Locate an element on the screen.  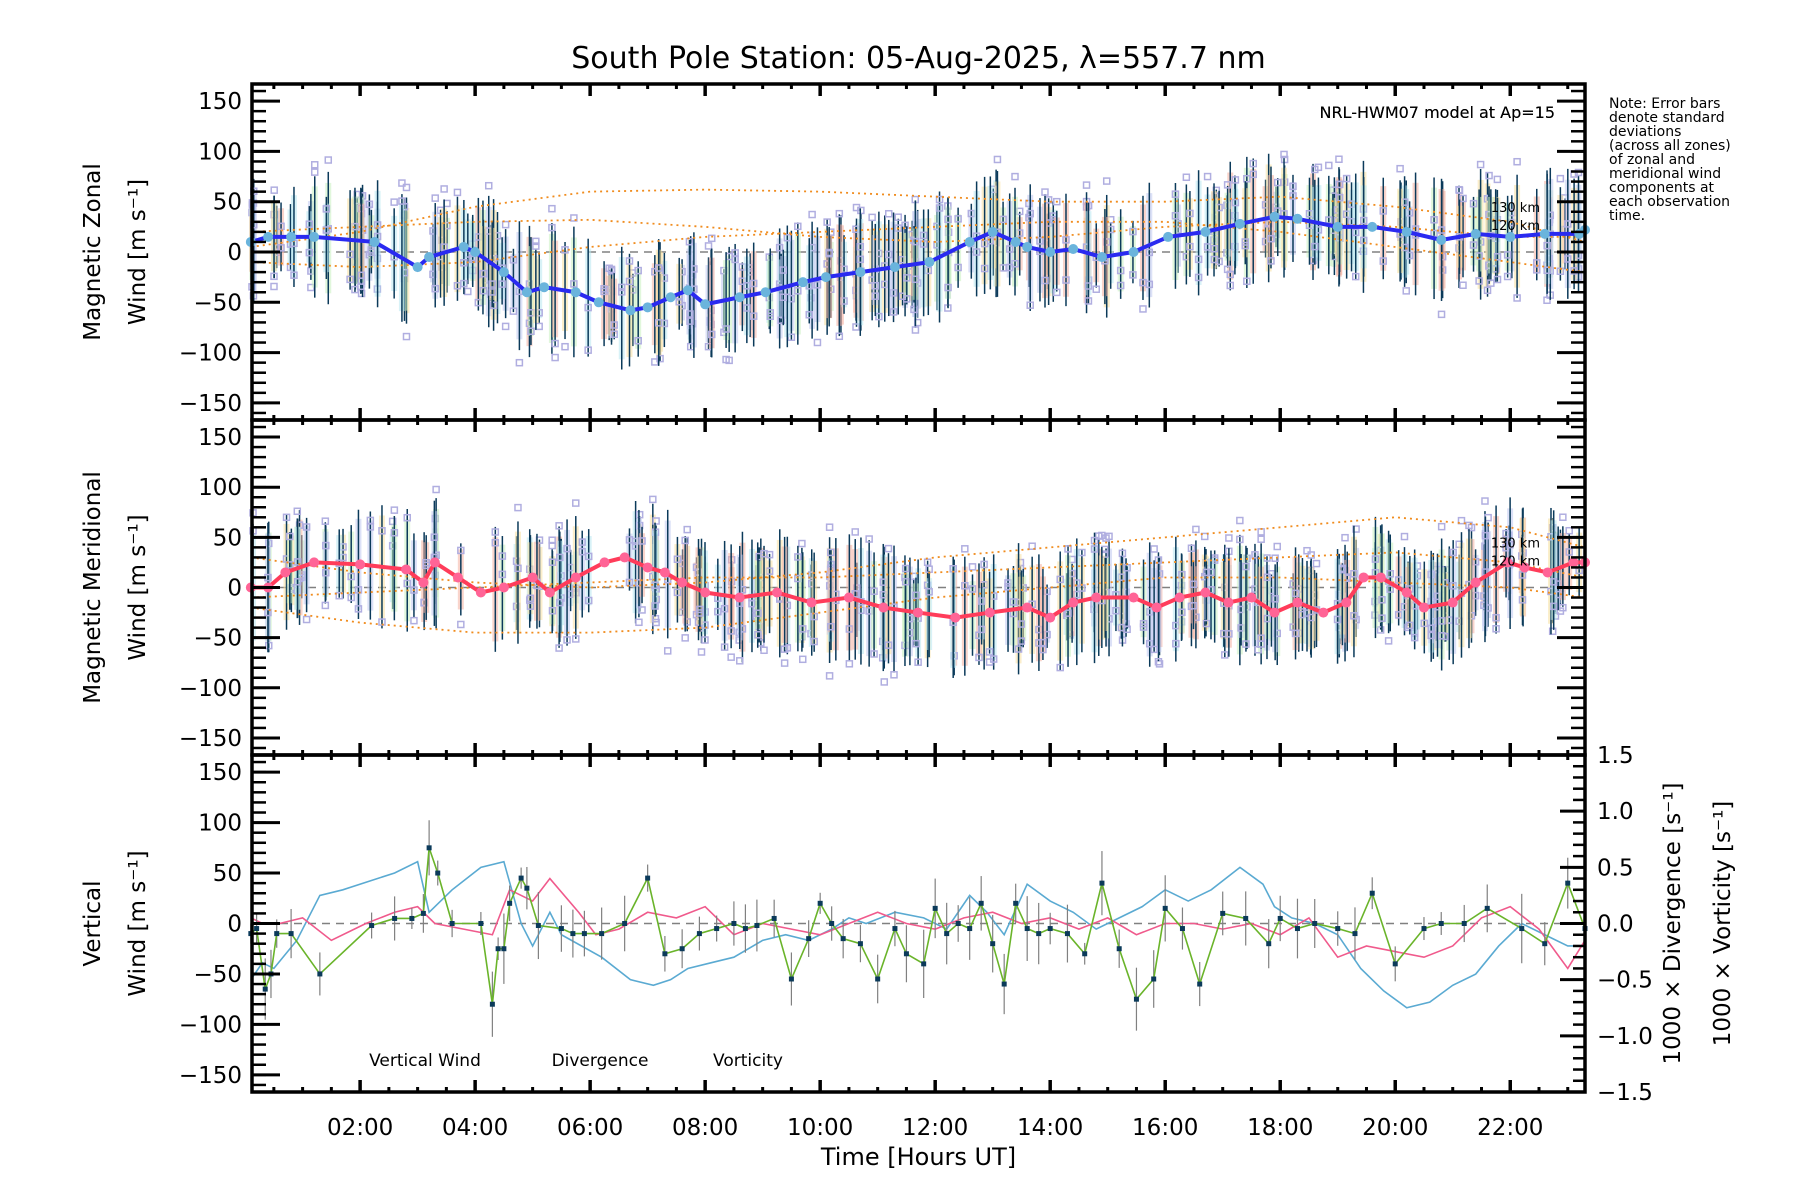
y2-tick-label: −0.5 is located at coordinates (1625, 981).